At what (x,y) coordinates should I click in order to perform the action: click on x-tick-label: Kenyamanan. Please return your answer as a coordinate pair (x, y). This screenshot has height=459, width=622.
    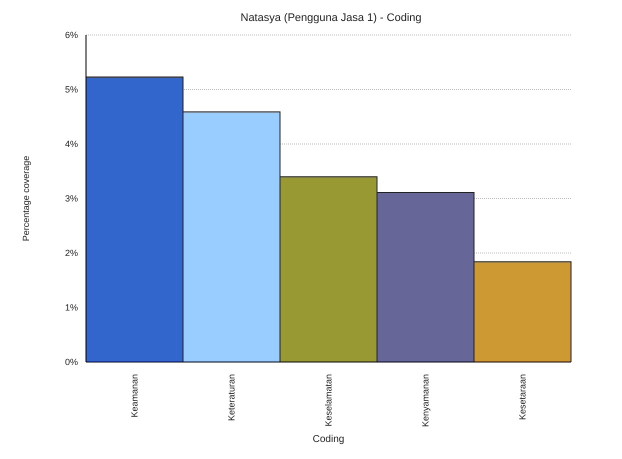
    Looking at the image, I should click on (425, 401).